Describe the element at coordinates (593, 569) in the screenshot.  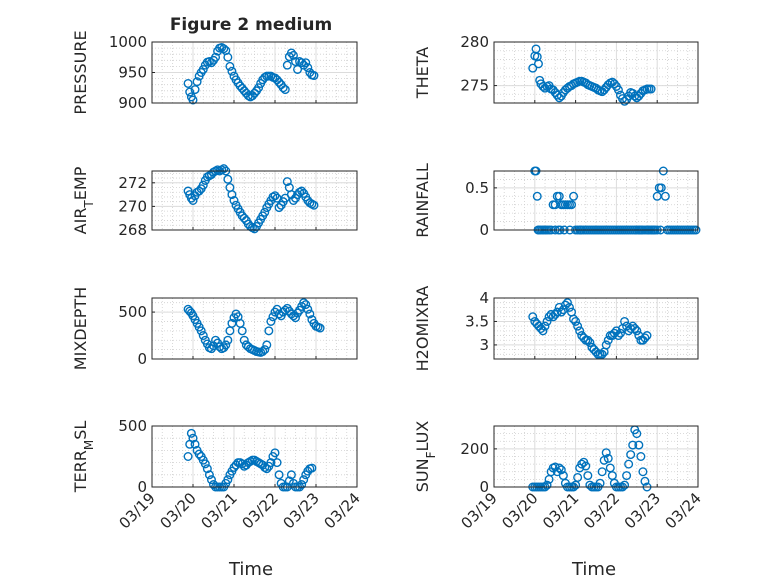
I see `xlabel-right: Time` at that location.